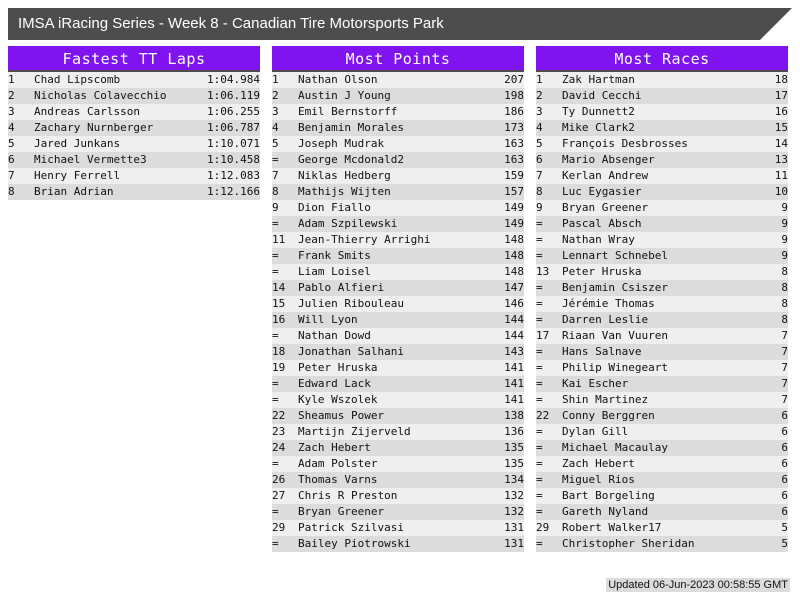 This screenshot has width=800, height=600. Describe the element at coordinates (514, 303) in the screenshot. I see `row-value: 146` at that location.